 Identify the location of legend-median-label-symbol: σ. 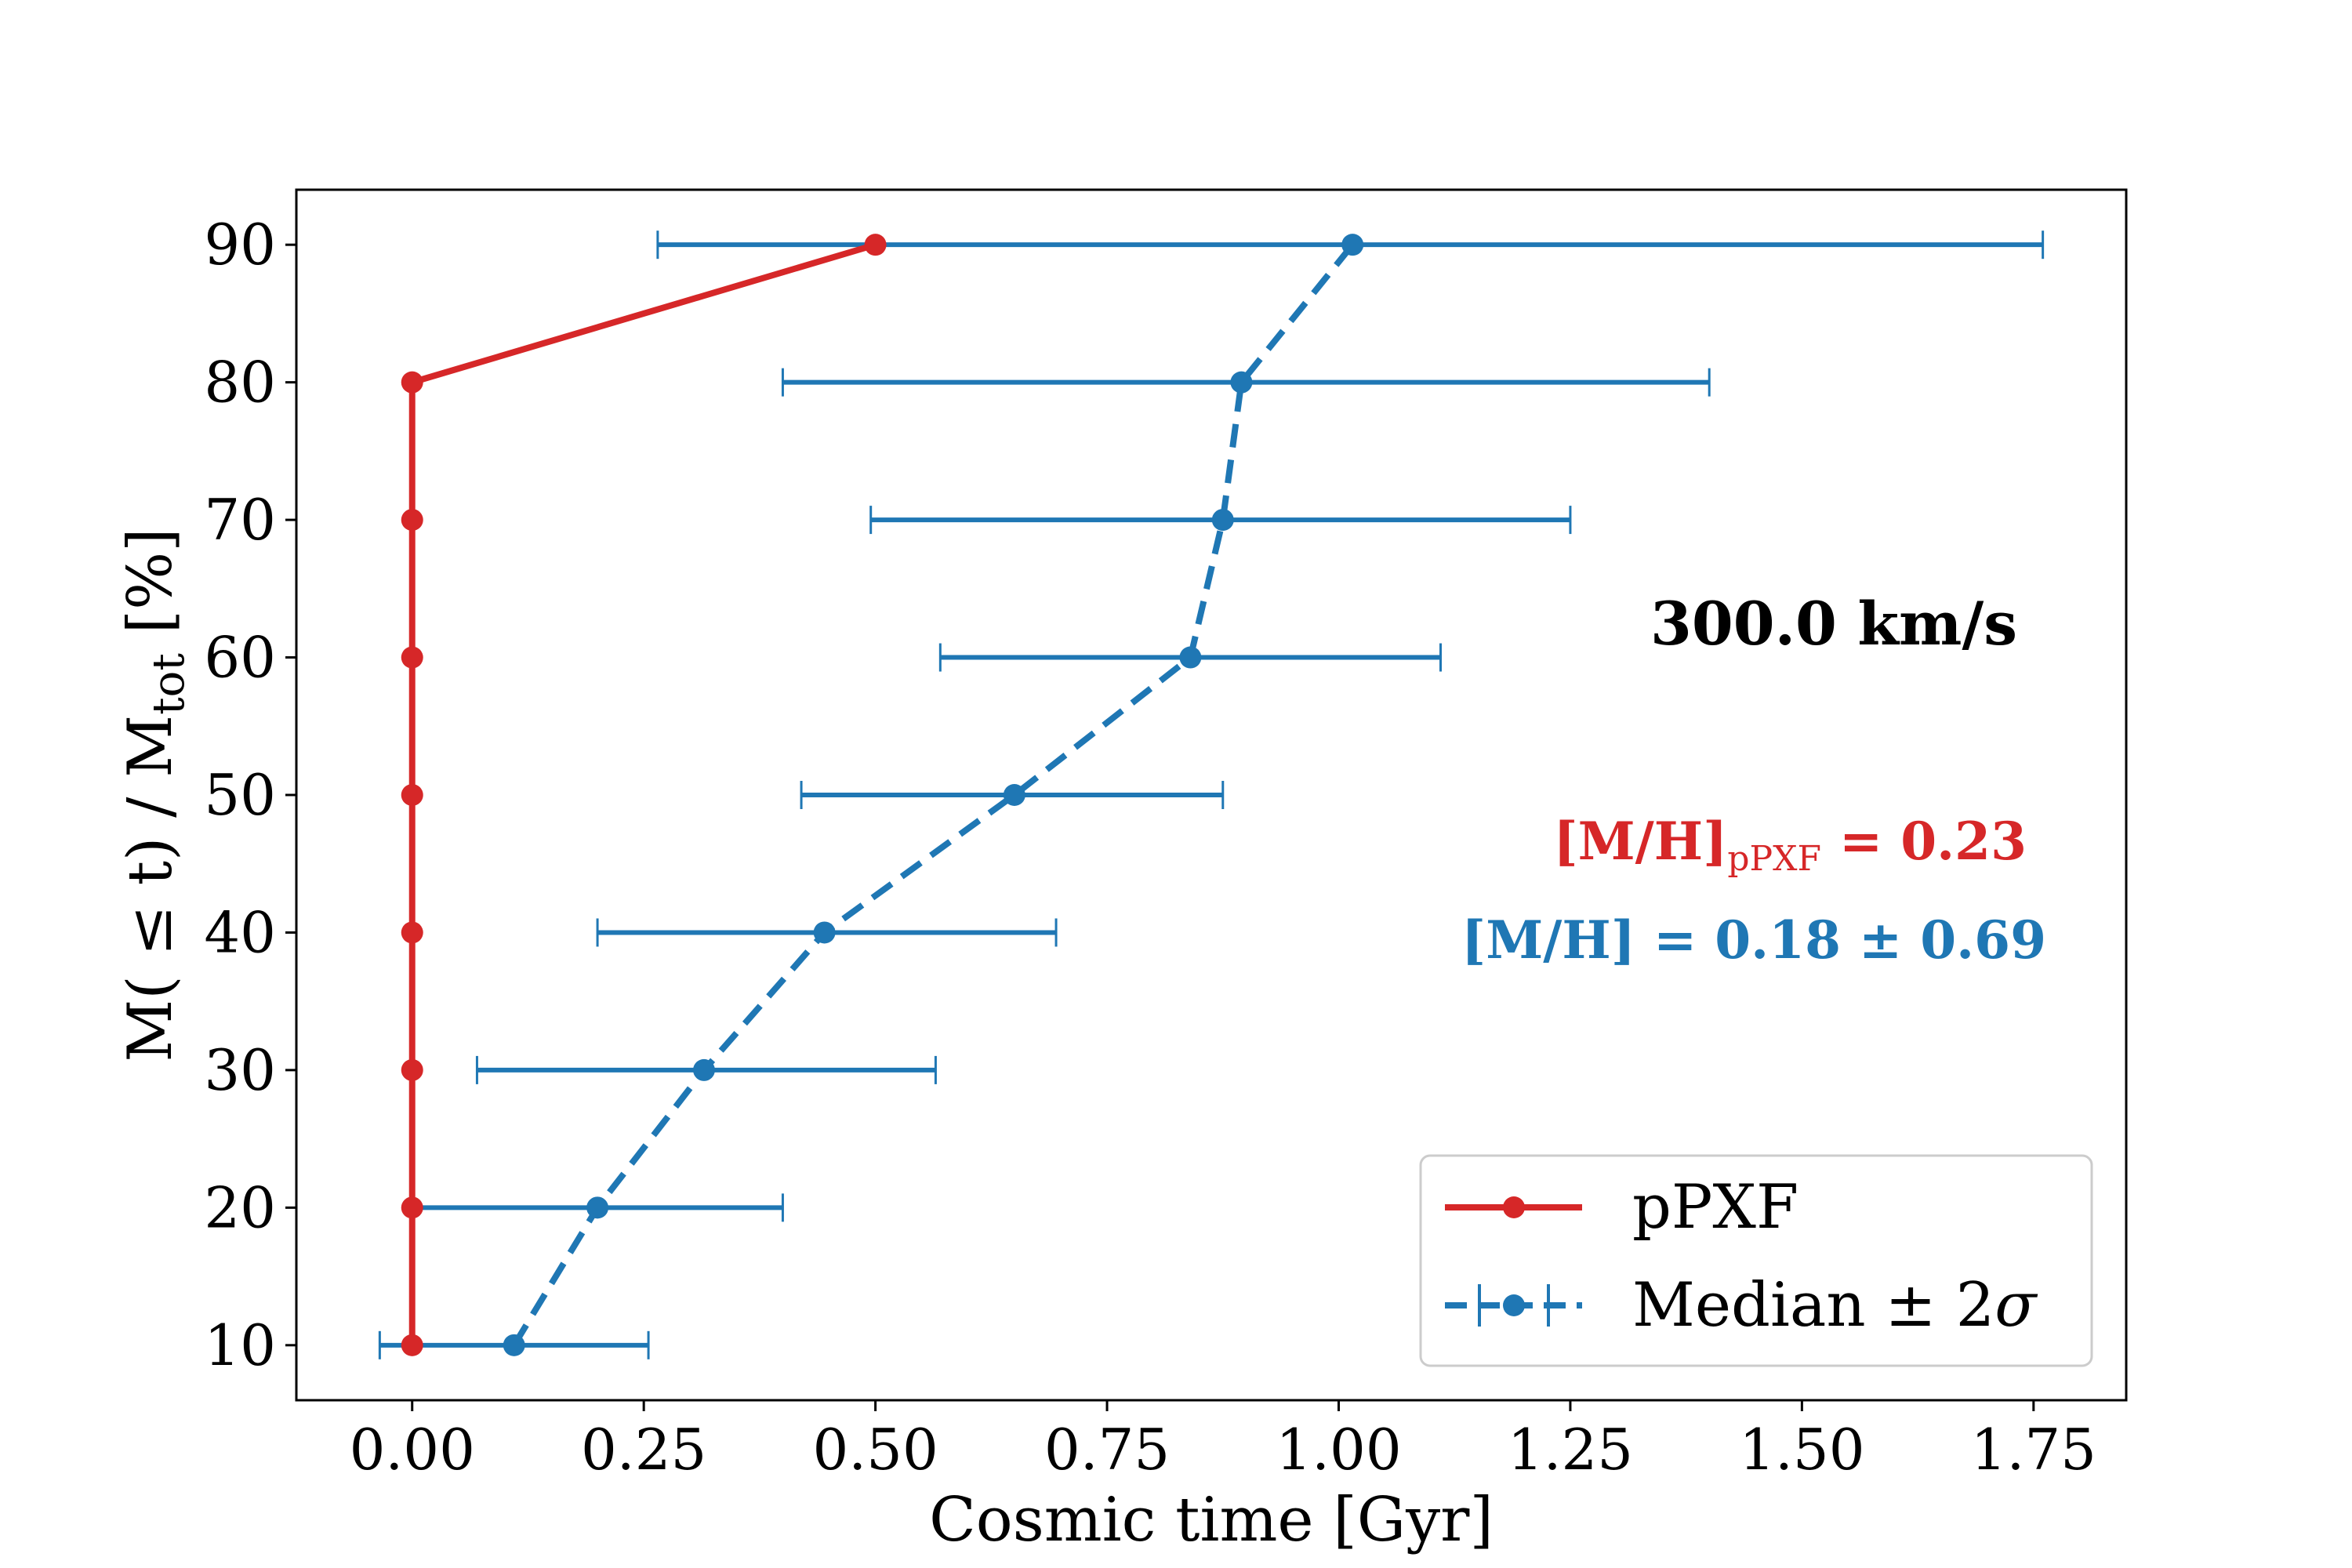
(2016, 1305).